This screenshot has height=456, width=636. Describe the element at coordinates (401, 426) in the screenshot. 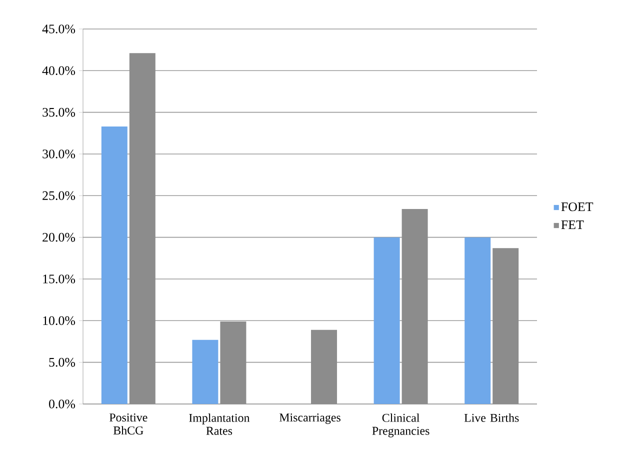

I see `x-tick-label: Clinical Pregnancies` at that location.